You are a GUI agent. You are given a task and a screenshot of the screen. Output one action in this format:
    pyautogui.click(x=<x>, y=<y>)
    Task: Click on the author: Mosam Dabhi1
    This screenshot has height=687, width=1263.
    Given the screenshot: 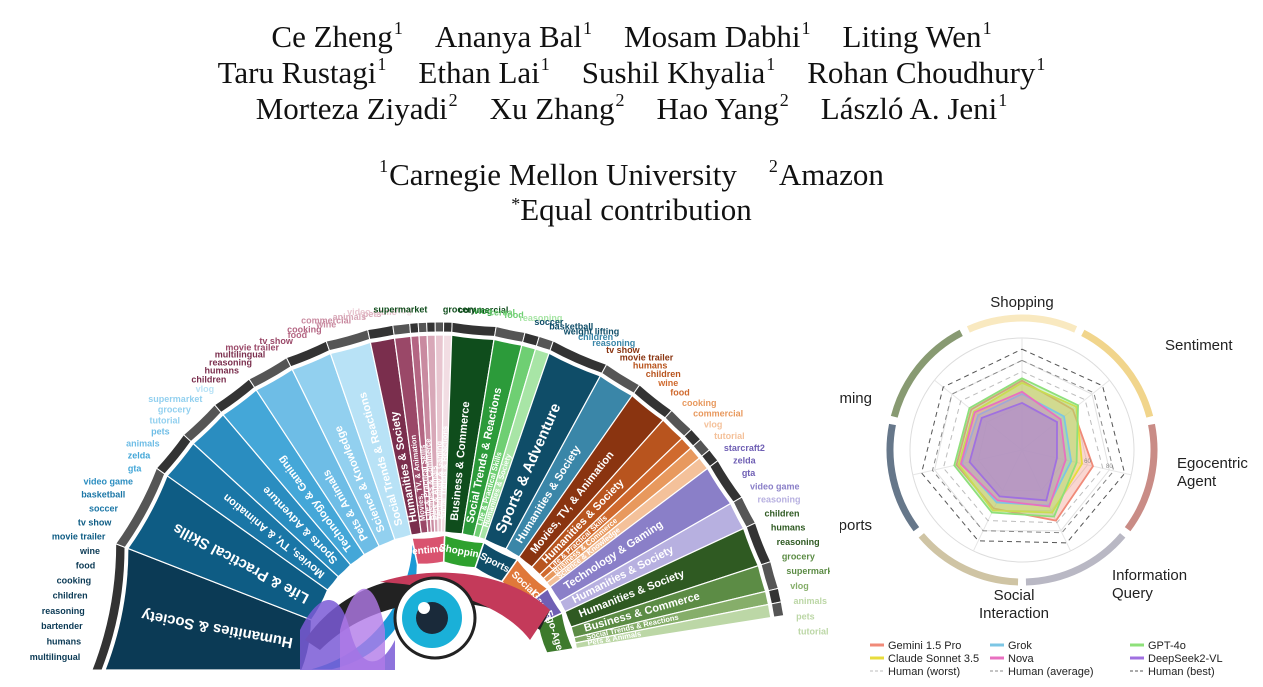 What is the action you would take?
    pyautogui.click(x=717, y=32)
    